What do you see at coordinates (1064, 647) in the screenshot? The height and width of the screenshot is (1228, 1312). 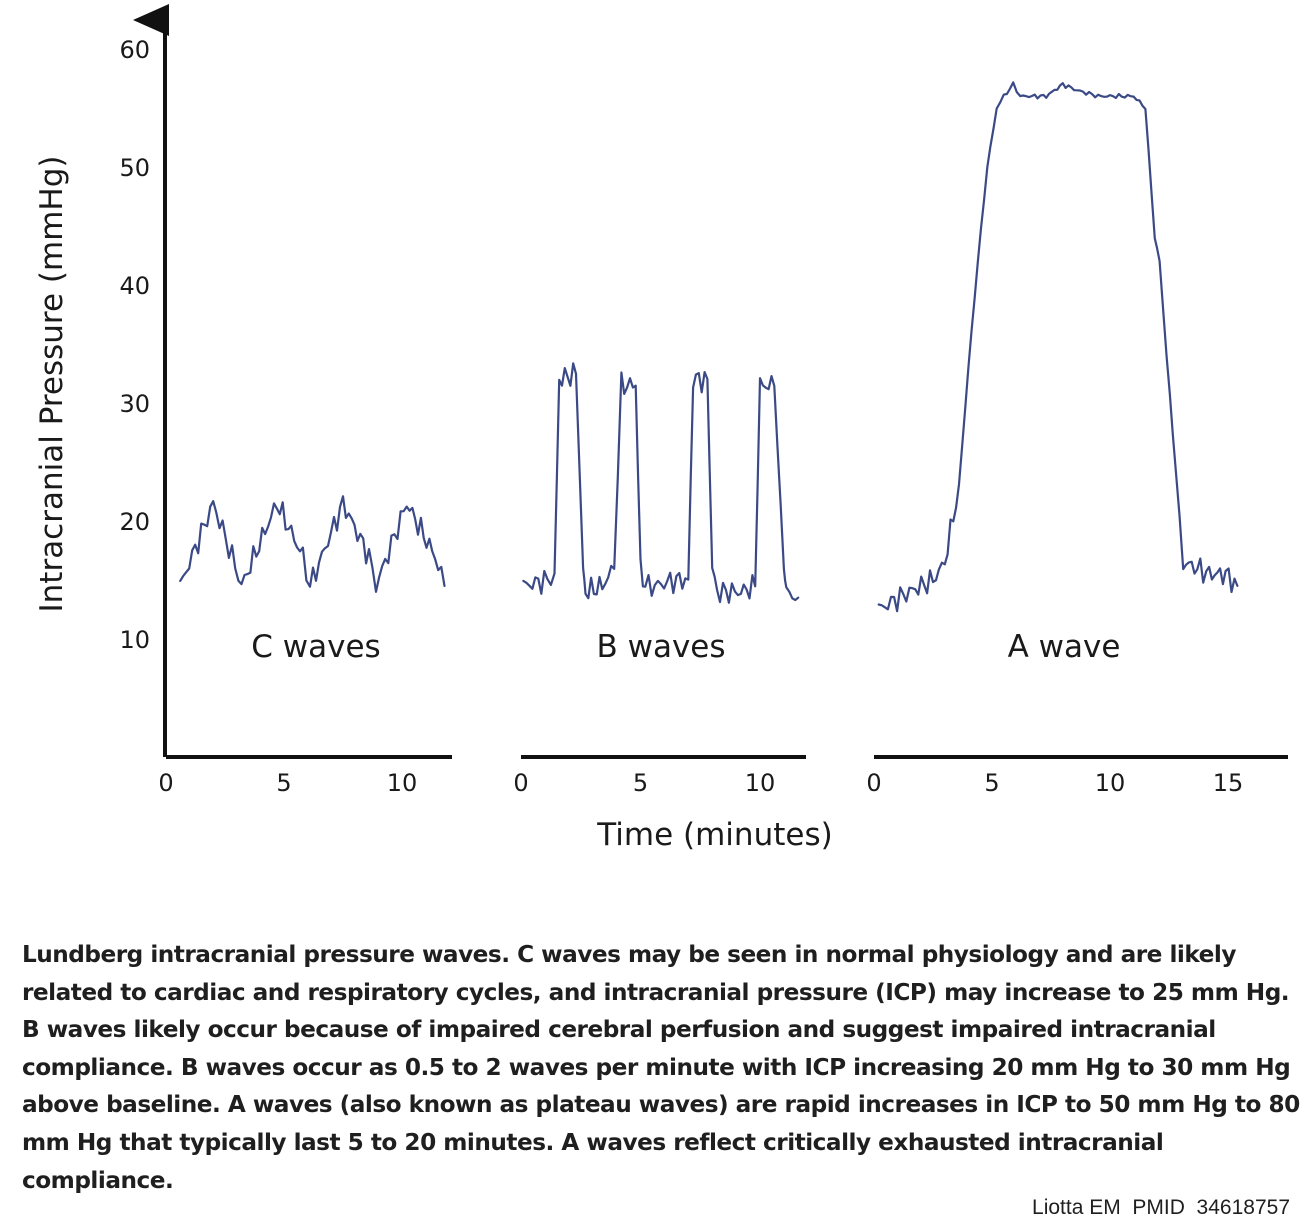 I see `panel-label: A wave` at bounding box center [1064, 647].